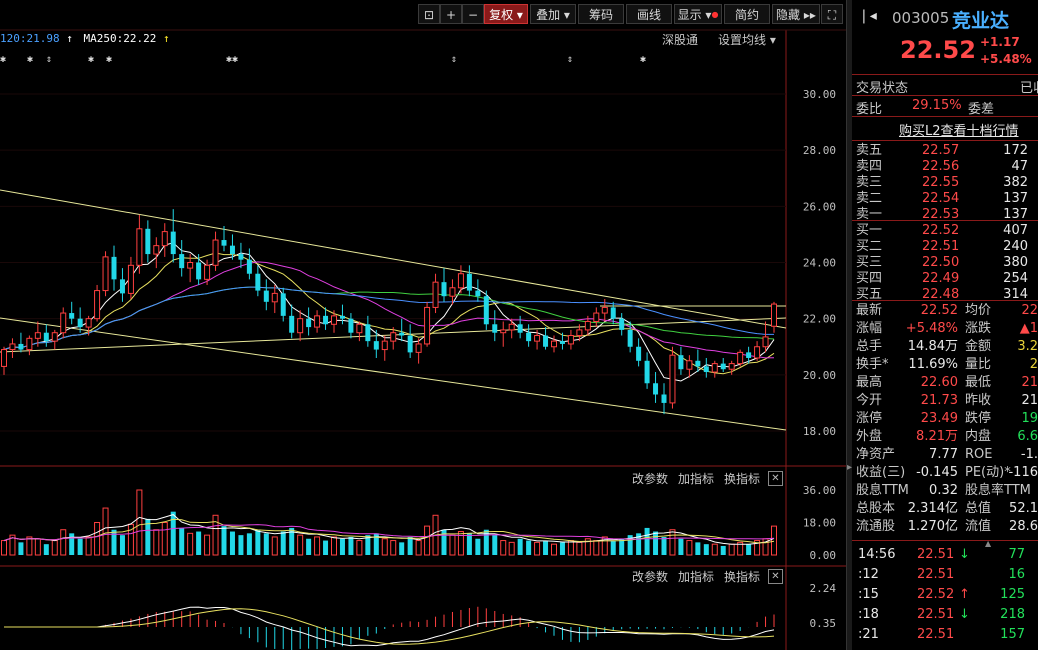 The width and height of the screenshot is (1038, 650). What do you see at coordinates (876, 454) in the screenshot?
I see `quote-label: 净资产` at bounding box center [876, 454].